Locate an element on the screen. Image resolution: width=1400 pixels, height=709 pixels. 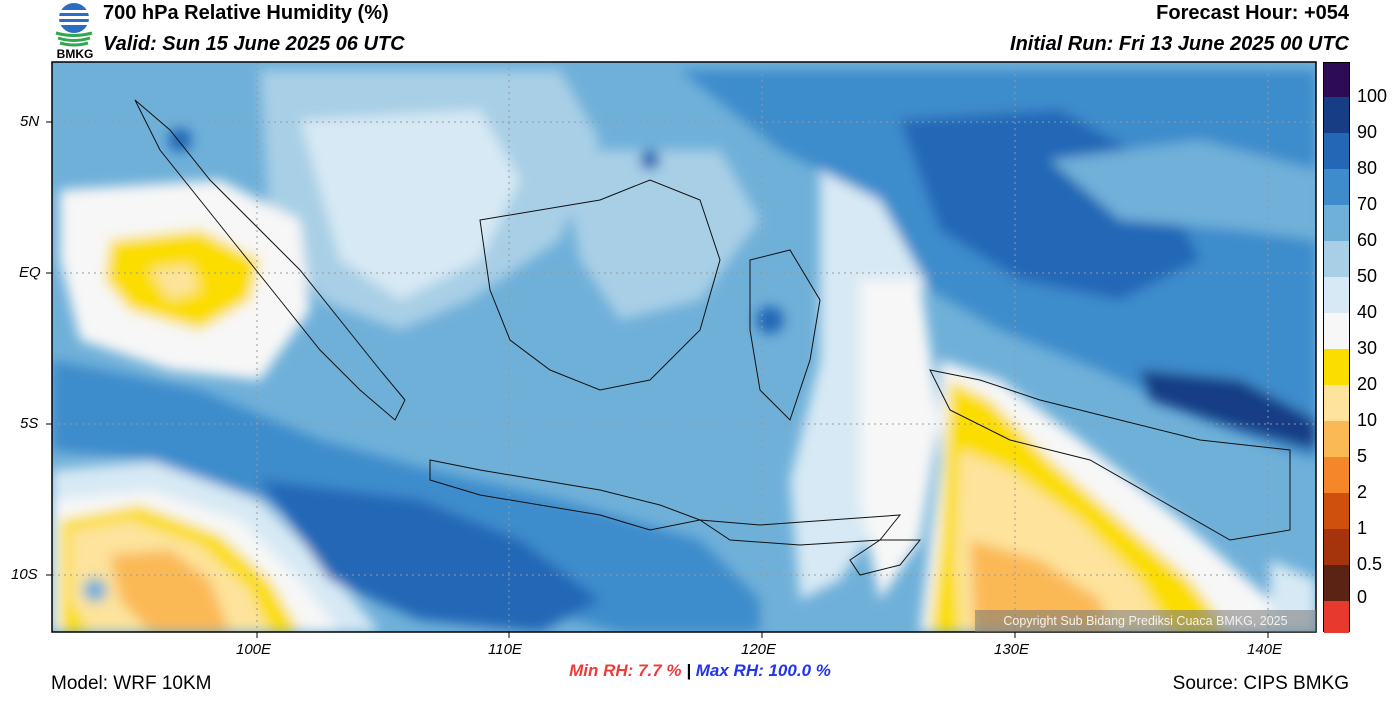
lat-label-5n: 5N is located at coordinates (30, 121).